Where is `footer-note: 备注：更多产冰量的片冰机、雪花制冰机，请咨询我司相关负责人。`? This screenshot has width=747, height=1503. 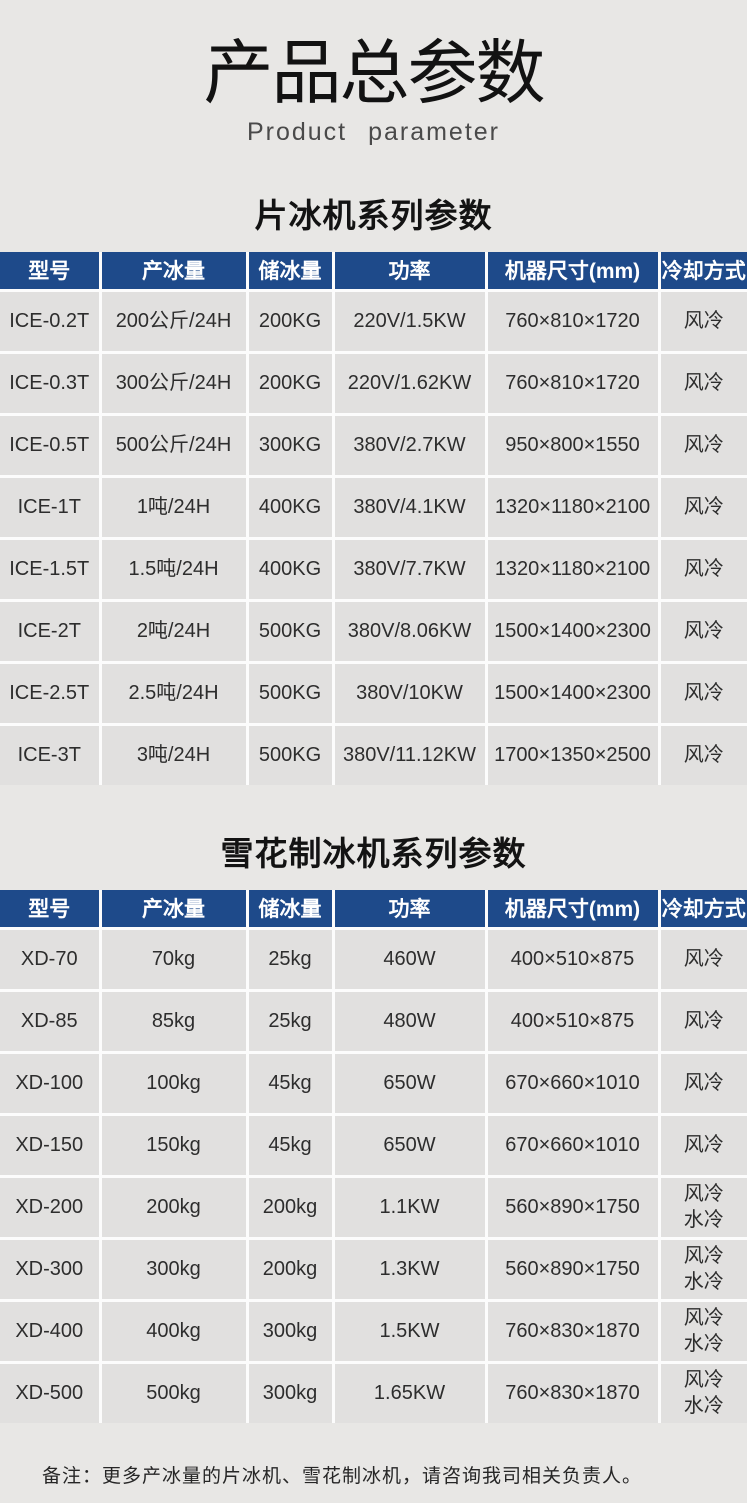
footer-note: 备注：更多产冰量的片冰机、雪花制冰机，请咨询我司相关负责人。 is located at coordinates (342, 1476).